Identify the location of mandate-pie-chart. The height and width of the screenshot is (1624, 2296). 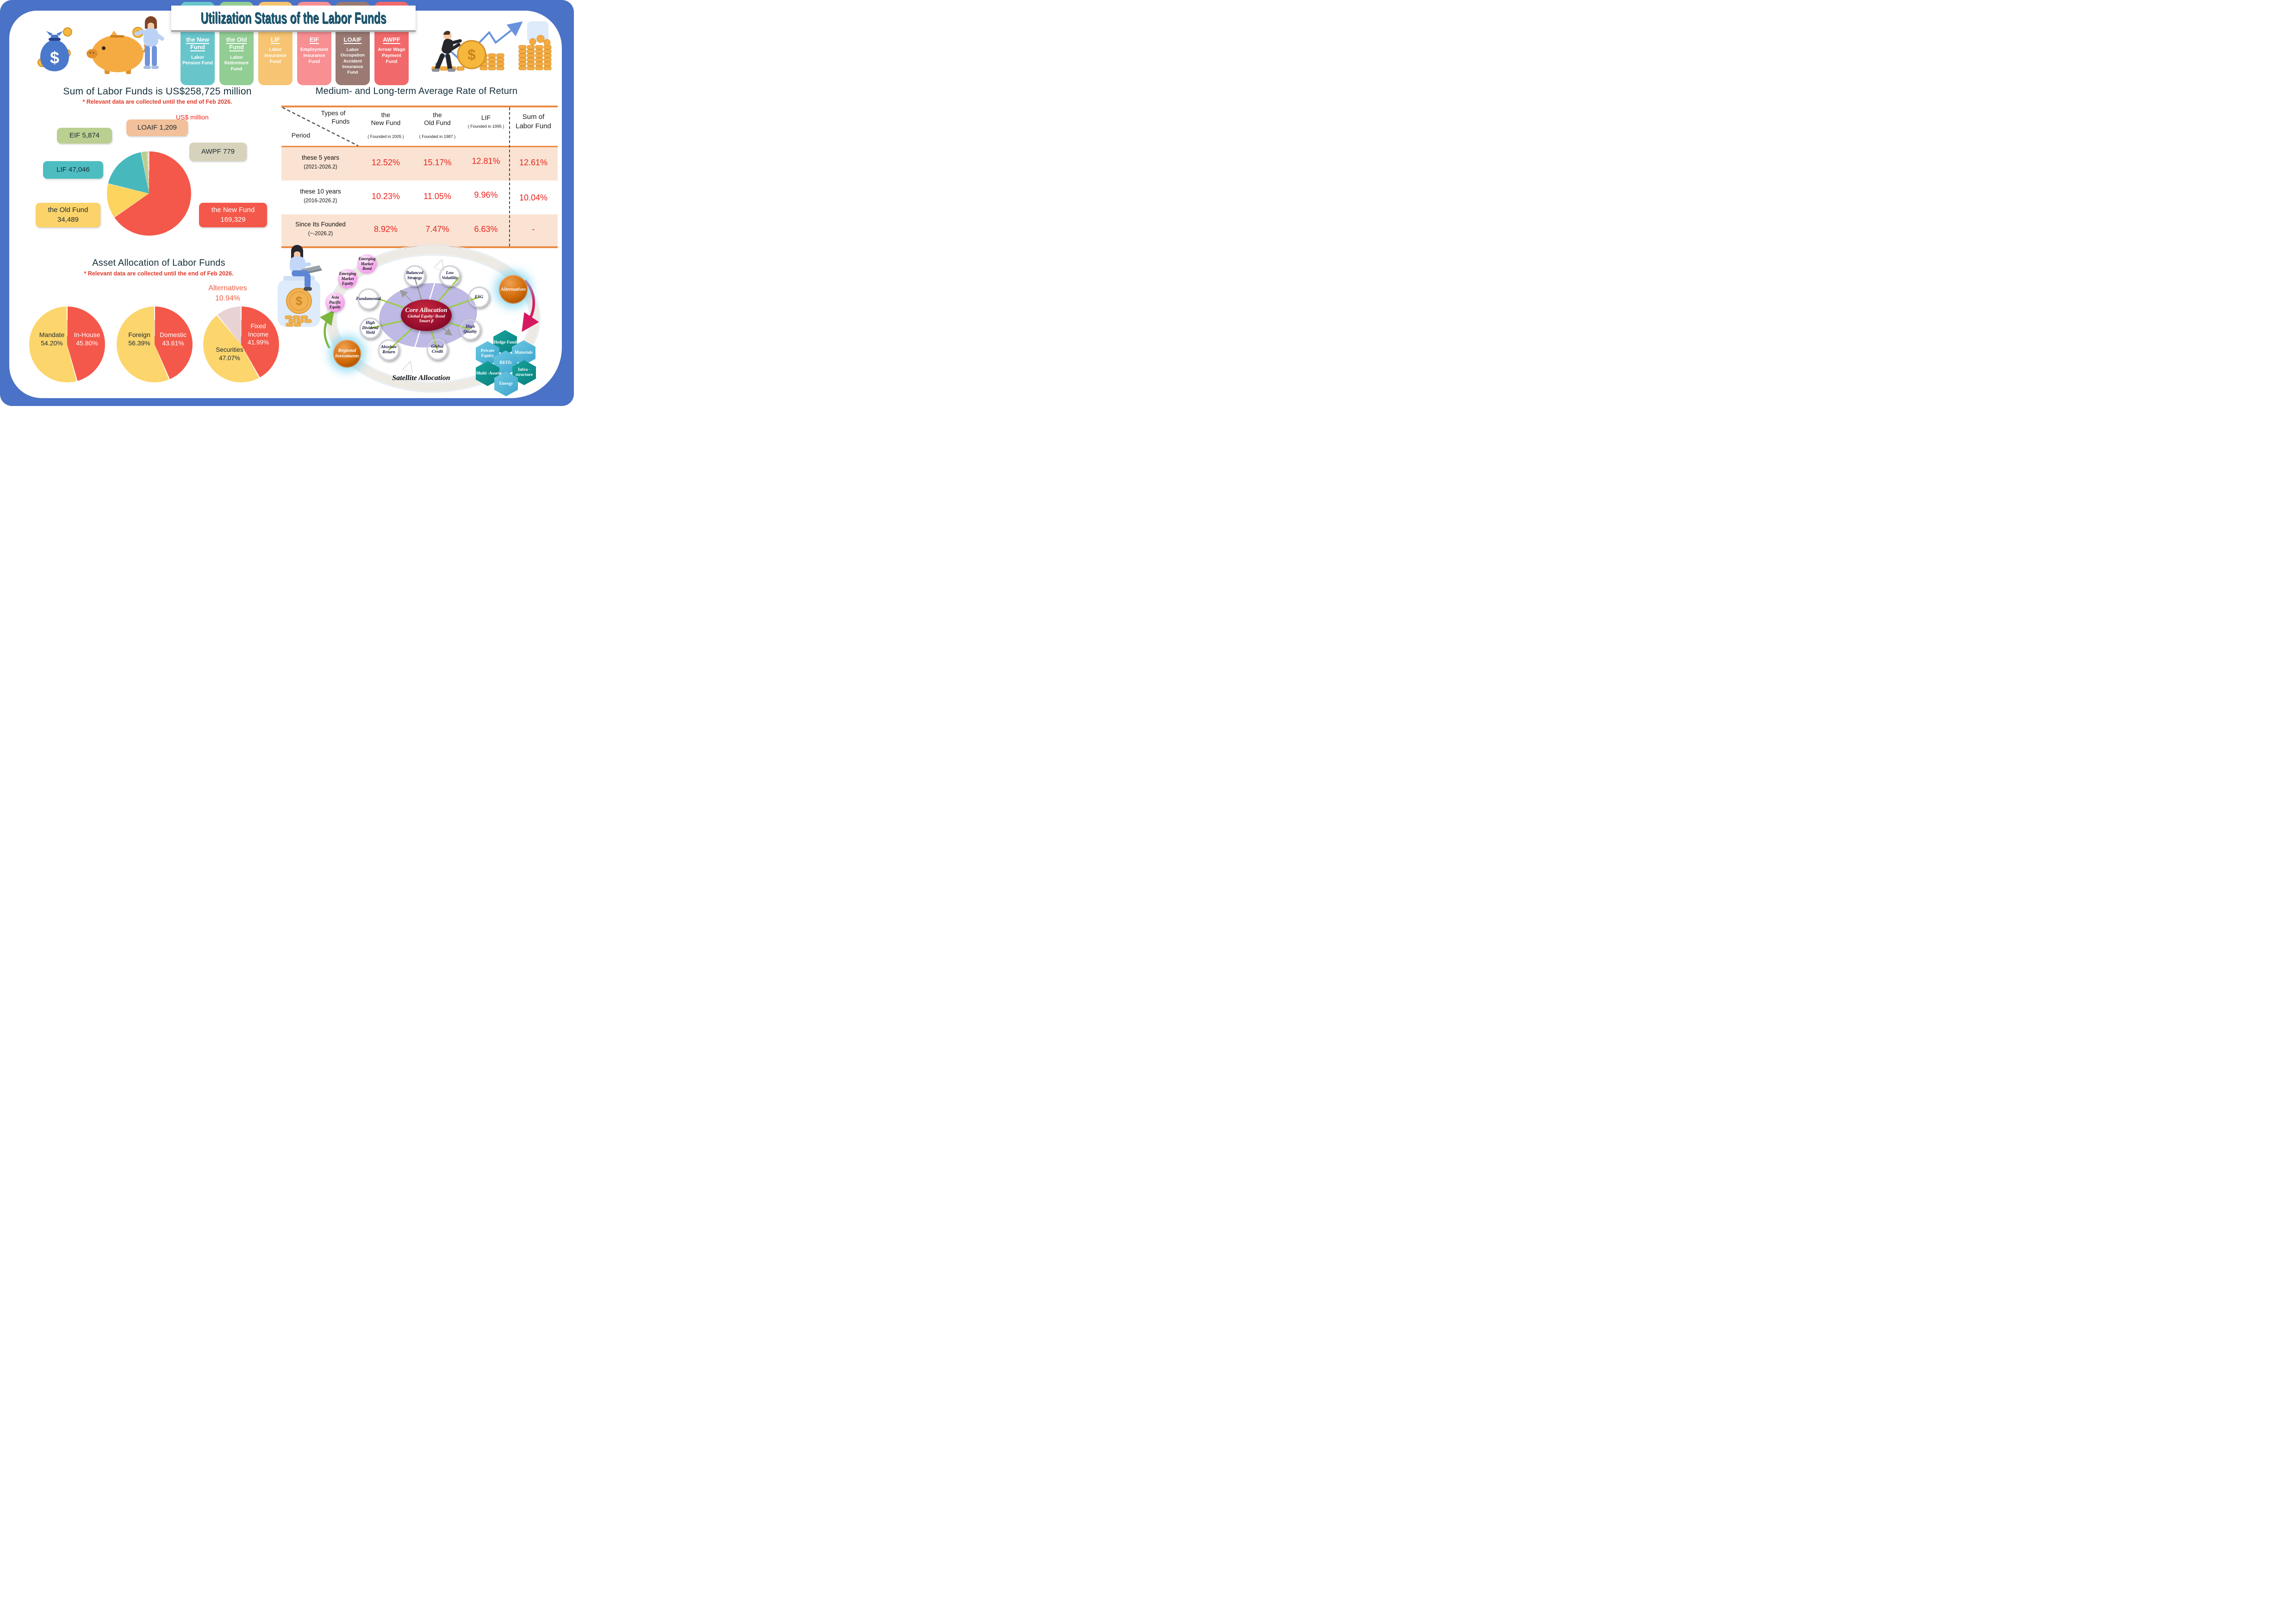
(67, 344).